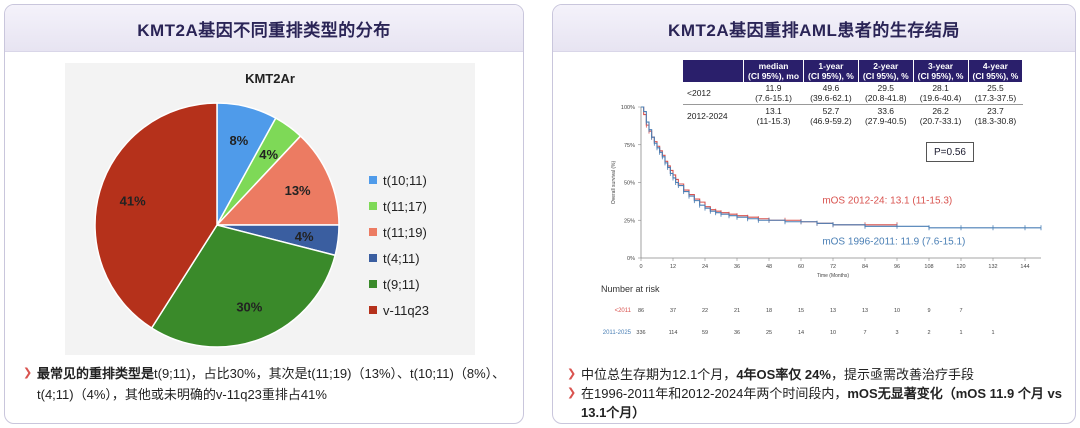 The width and height of the screenshot is (1080, 428). I want to click on risk-count: 1, so click(992, 333).